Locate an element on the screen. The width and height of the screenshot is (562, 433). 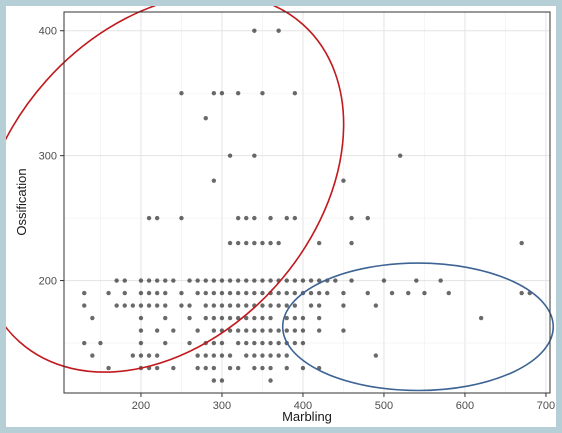
x-tick-label: 200 is located at coordinates (141, 406).